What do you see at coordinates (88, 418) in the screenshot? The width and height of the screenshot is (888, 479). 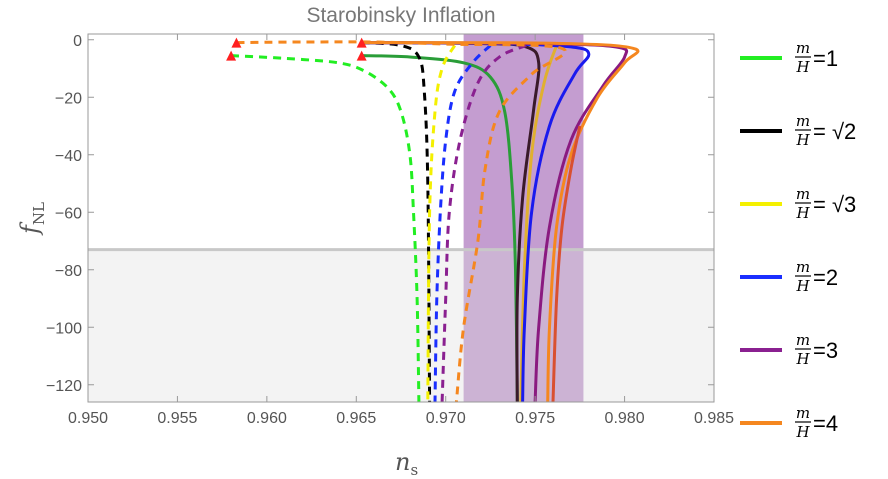 I see `x-tick-label: 0.950` at bounding box center [88, 418].